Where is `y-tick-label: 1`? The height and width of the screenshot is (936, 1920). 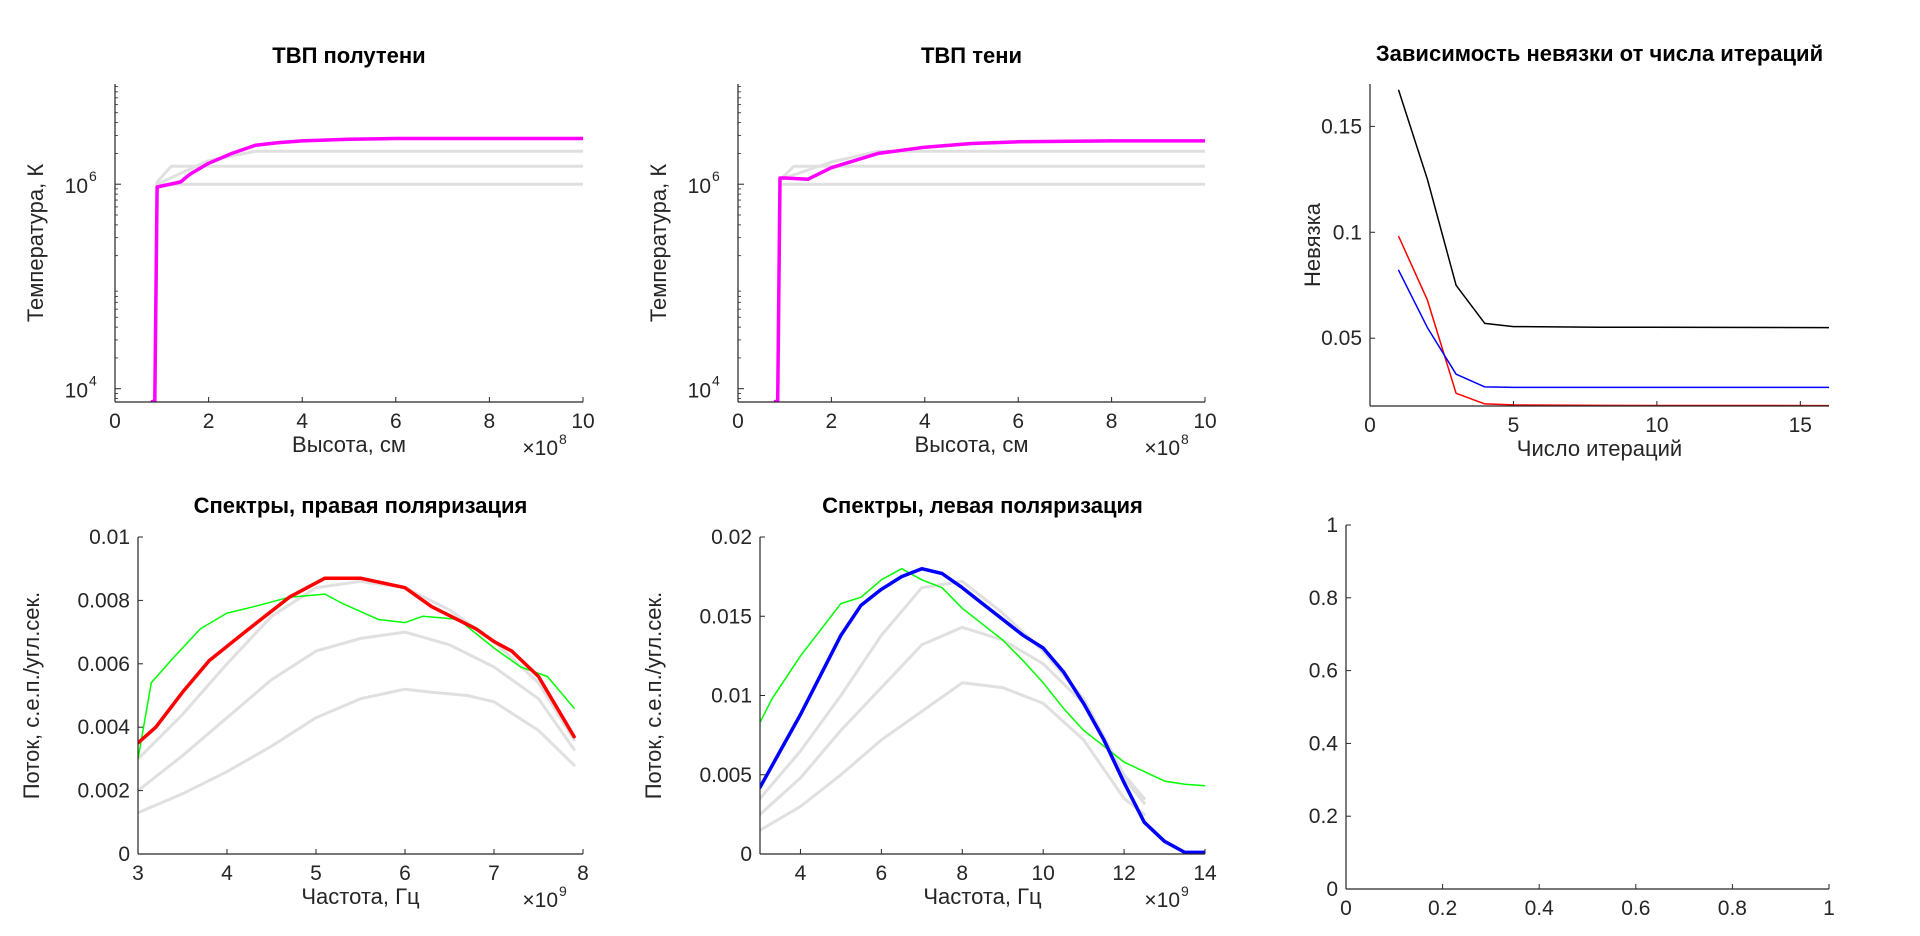 y-tick-label: 1 is located at coordinates (1332, 525).